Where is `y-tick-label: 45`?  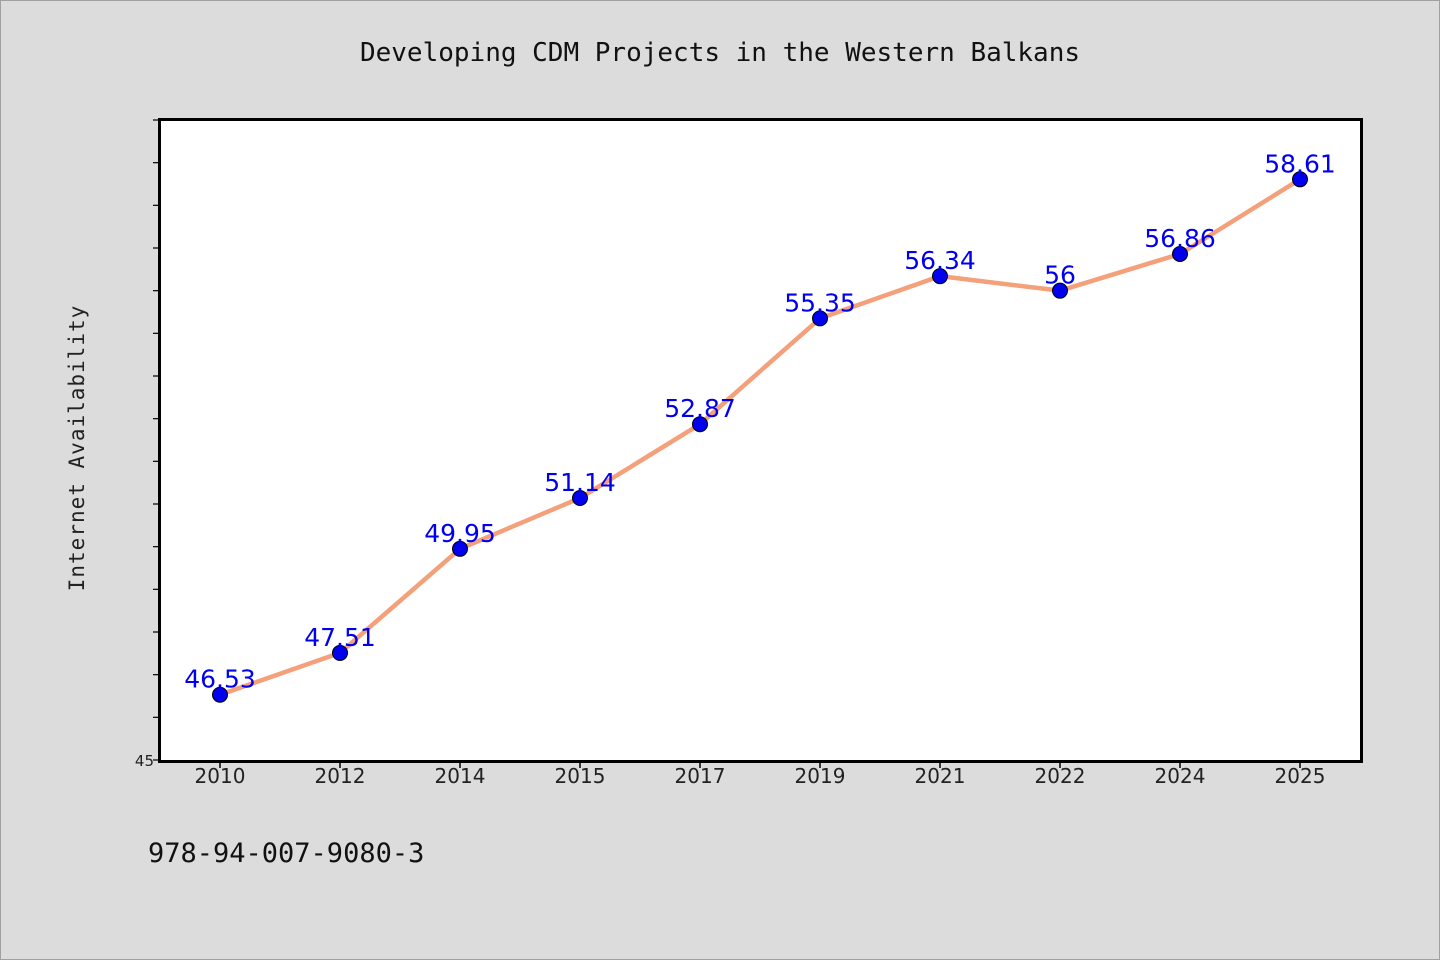
y-tick-label: 45 is located at coordinates (144, 761).